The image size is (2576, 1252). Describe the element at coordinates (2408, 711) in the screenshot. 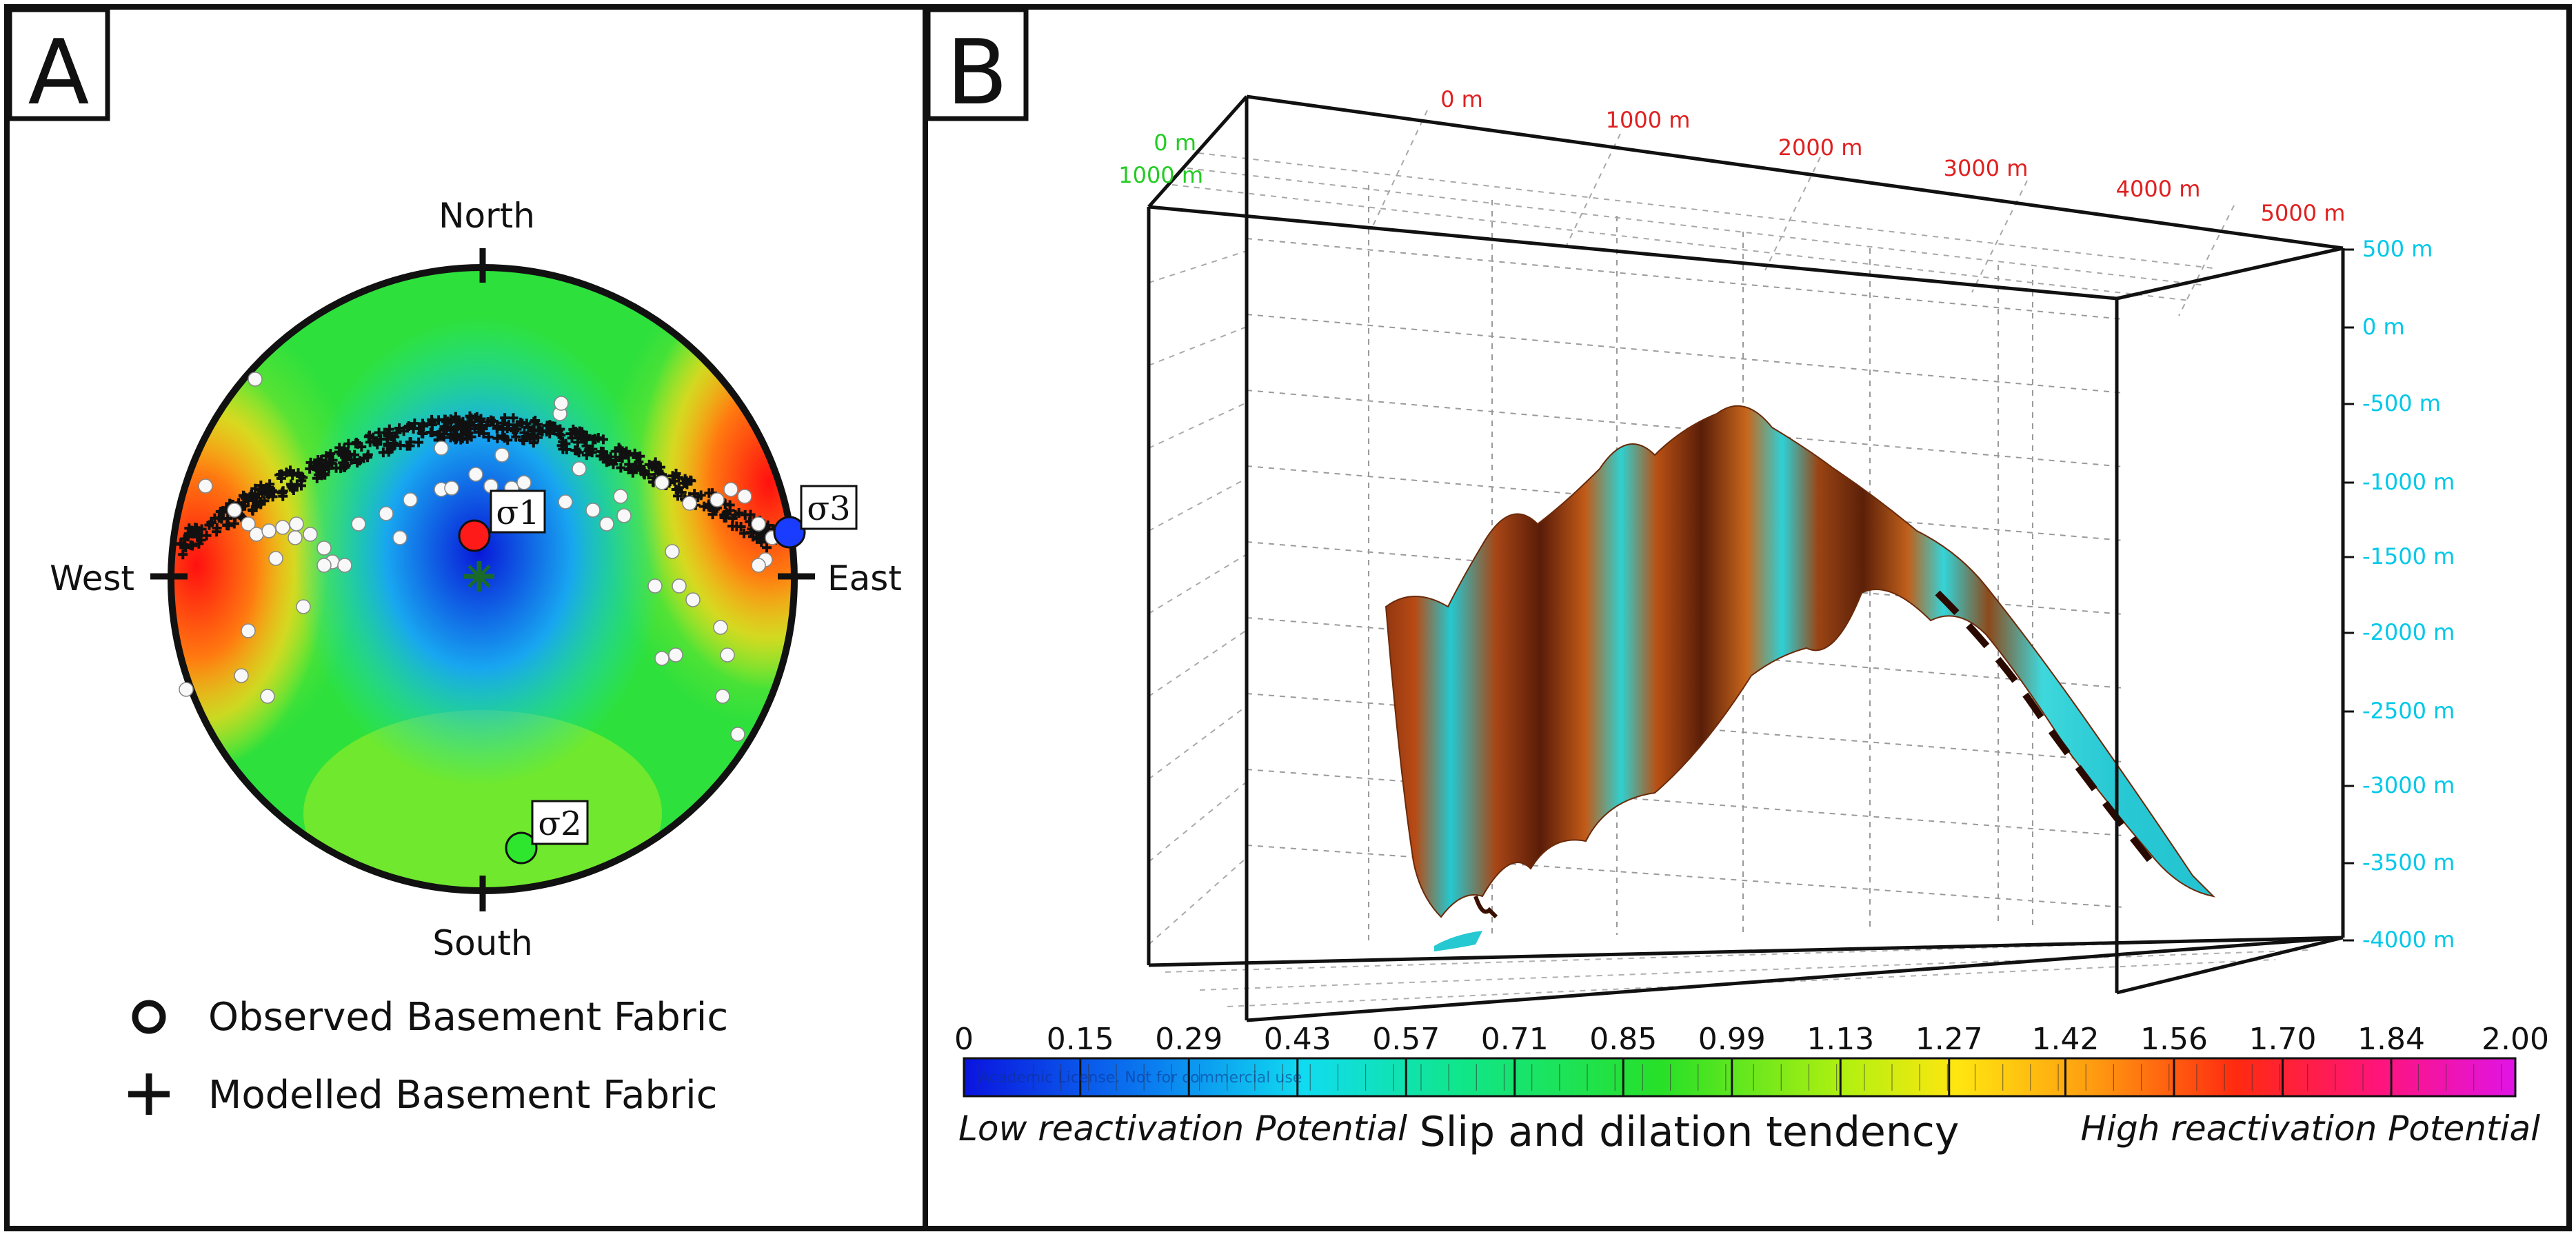

I see `z-axis-tick-label: -2500 m` at that location.